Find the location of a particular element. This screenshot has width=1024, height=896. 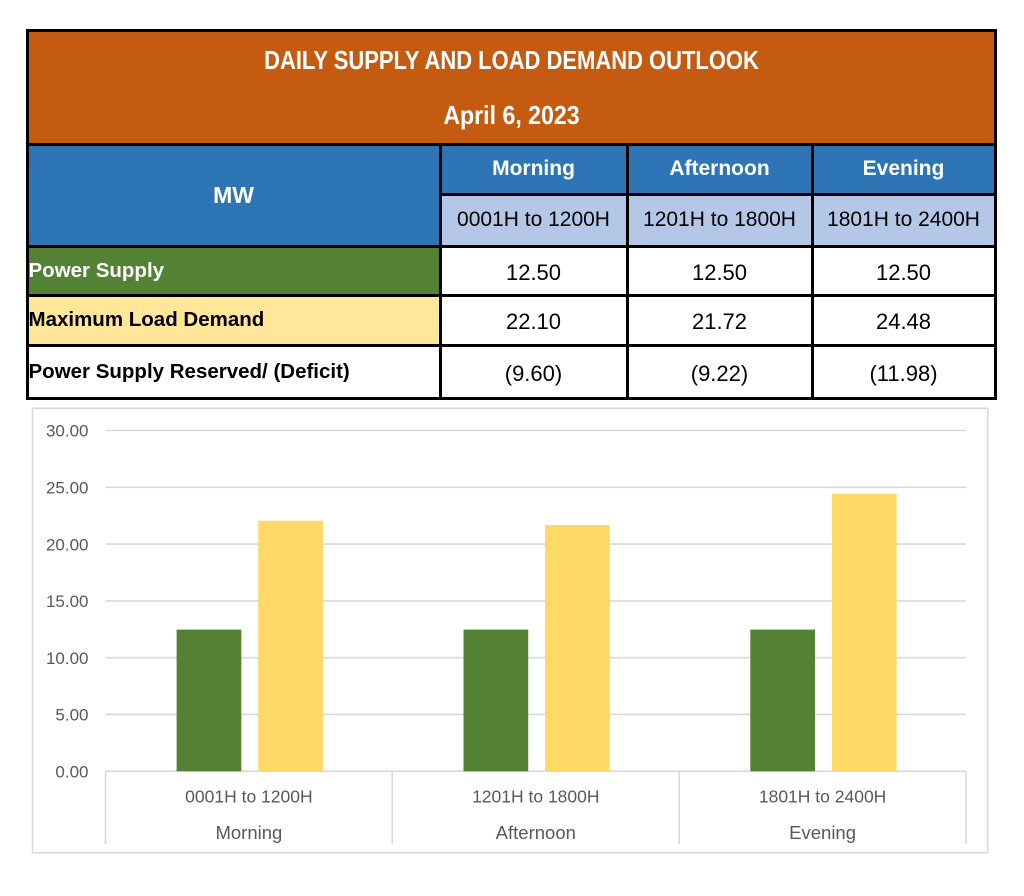

svg-text: 30.00 is located at coordinates (67, 431).